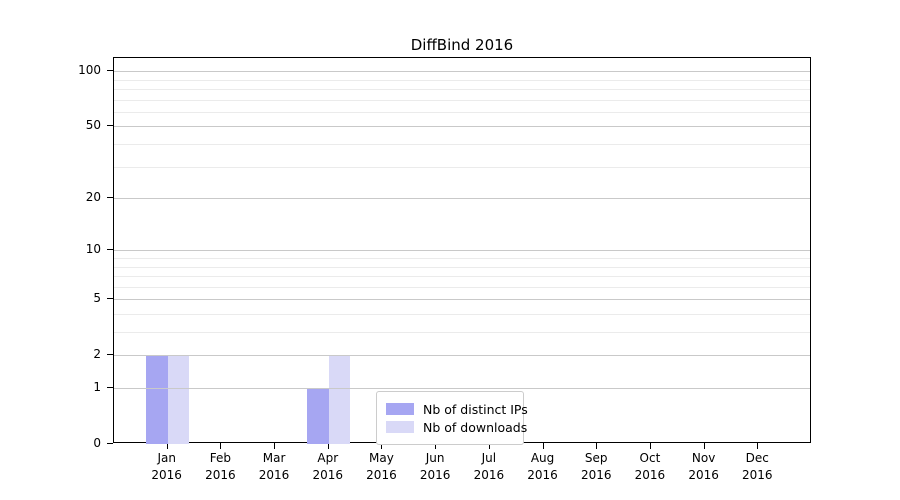 The width and height of the screenshot is (900, 500). What do you see at coordinates (400, 427) in the screenshot?
I see `legend-swatch-downloads` at bounding box center [400, 427].